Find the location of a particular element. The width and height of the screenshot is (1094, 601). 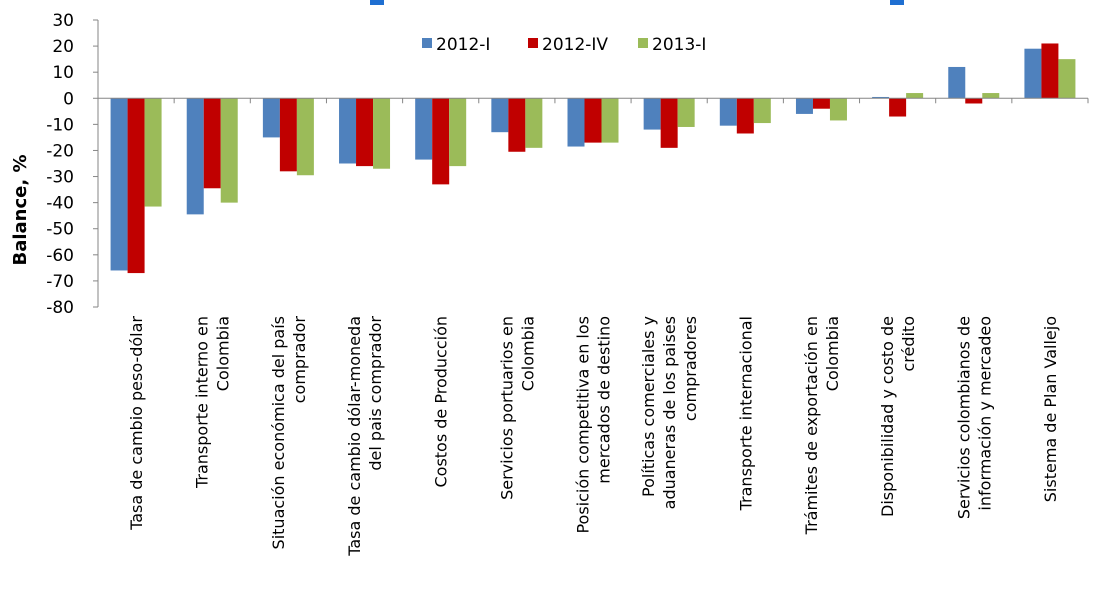

category-label: Servicios portuarios en Colombia is located at coordinates (517, 408).